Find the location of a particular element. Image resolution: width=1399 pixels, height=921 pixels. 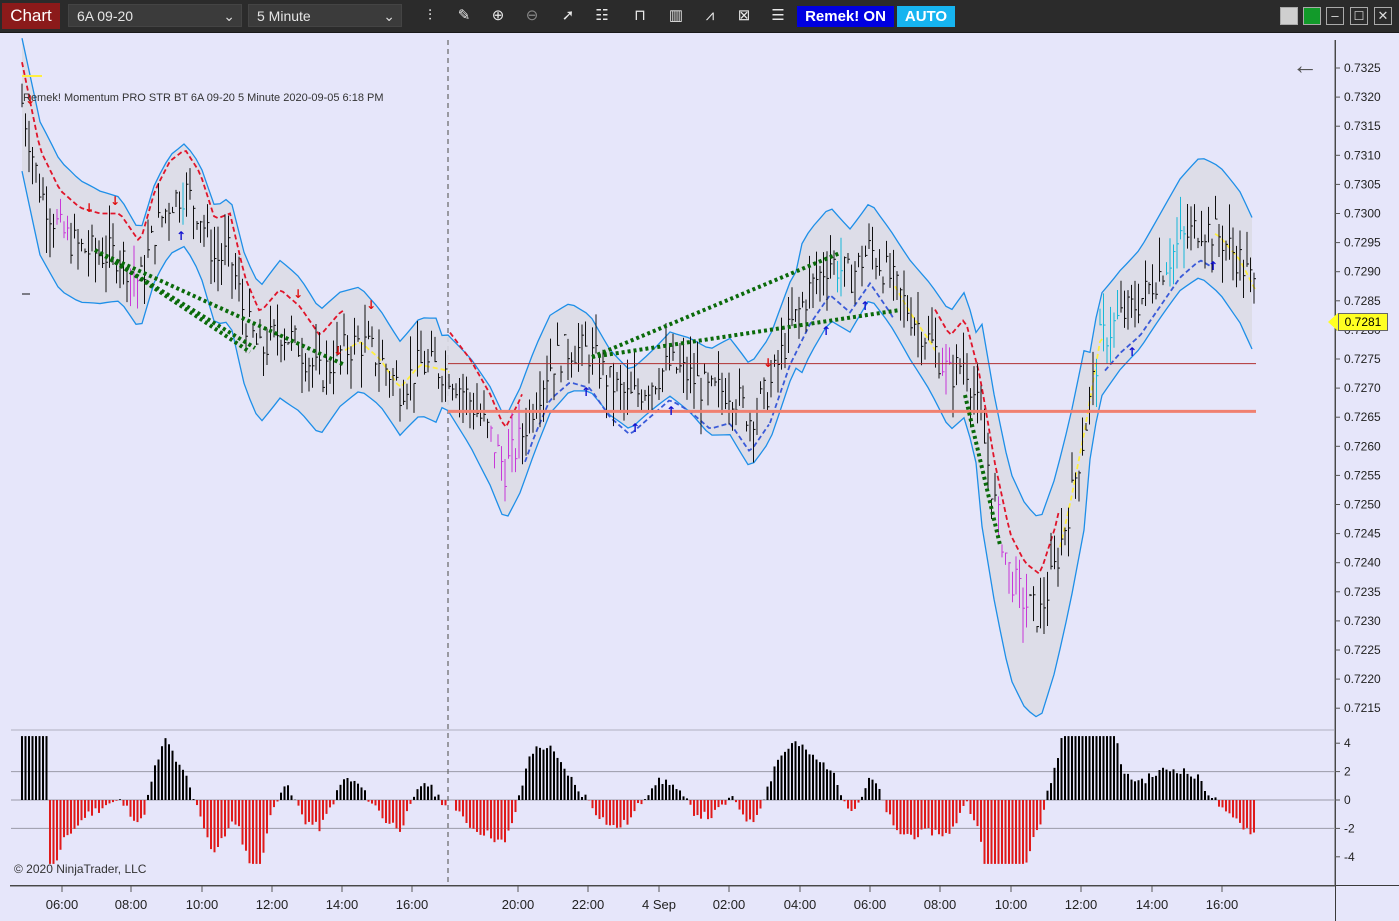

time-tick-label: 4 Sep is located at coordinates (659, 904).